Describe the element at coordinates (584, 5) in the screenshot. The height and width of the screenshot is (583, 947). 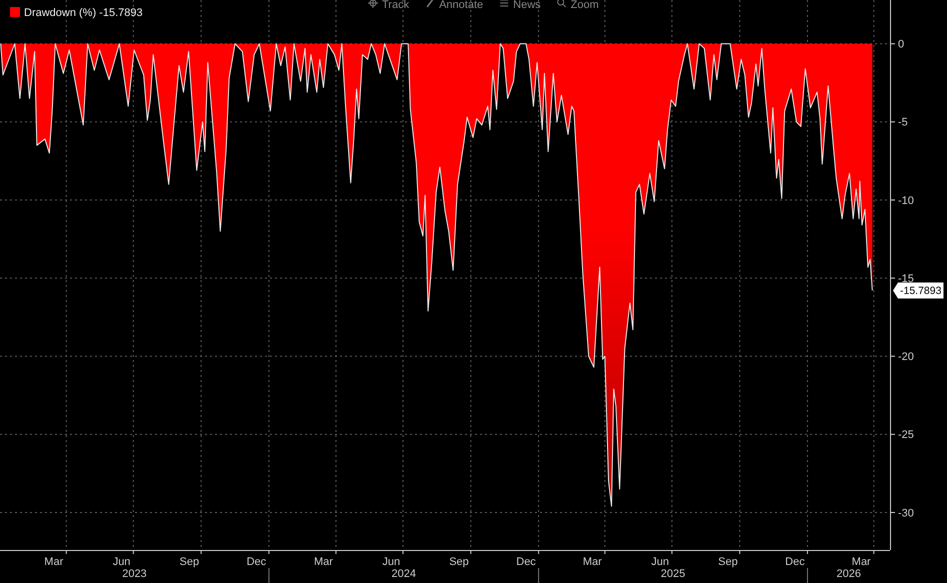
I see `annotation: Zoom` at that location.